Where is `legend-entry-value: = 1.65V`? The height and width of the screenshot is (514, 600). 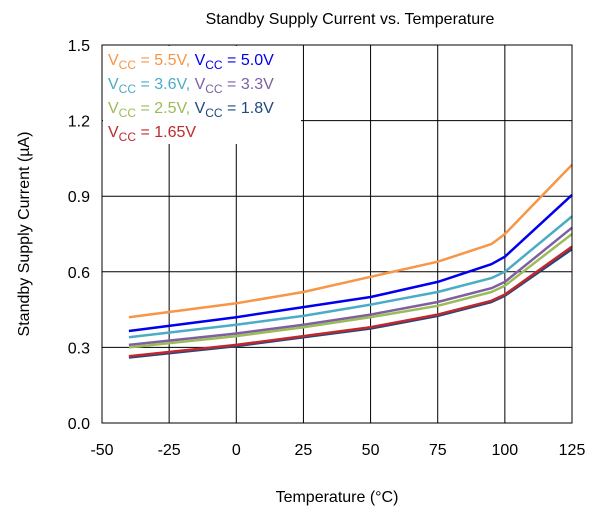 legend-entry-value: = 1.65V is located at coordinates (166, 132).